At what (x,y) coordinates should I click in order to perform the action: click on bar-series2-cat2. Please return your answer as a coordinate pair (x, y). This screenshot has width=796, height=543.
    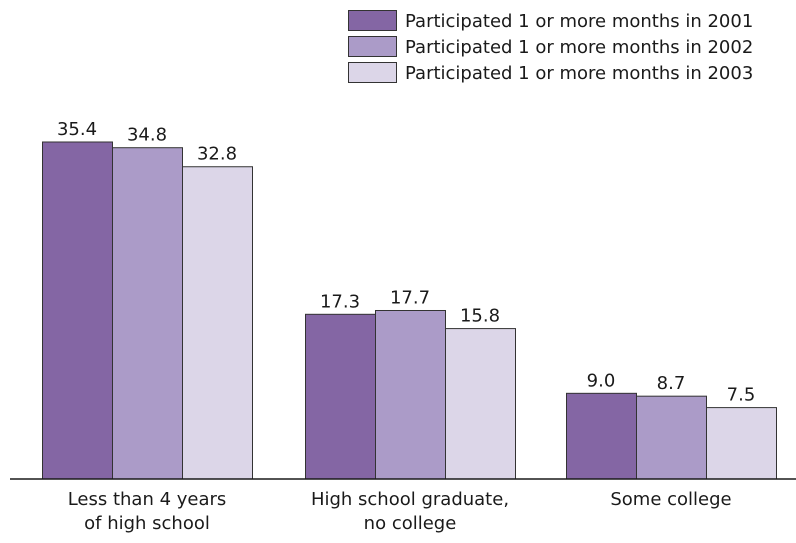
    Looking at the image, I should click on (410, 394).